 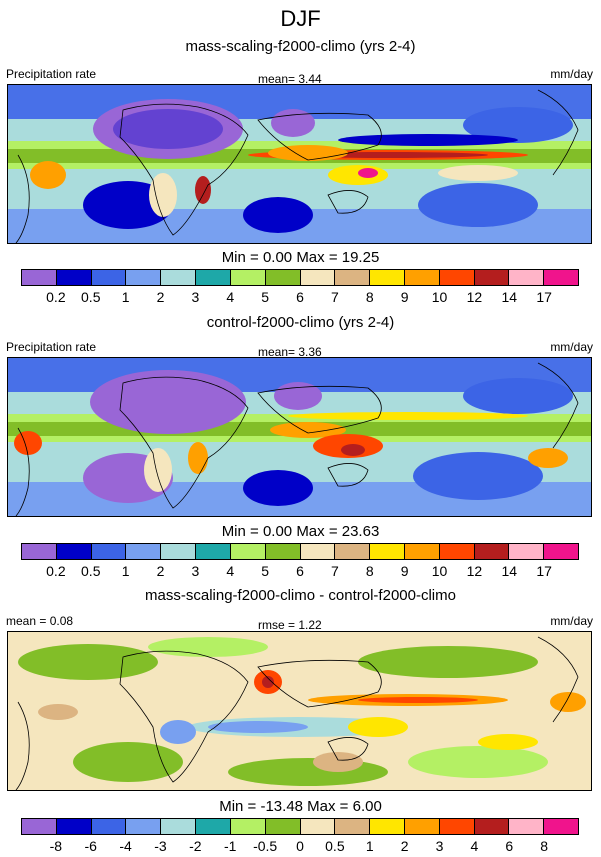 I want to click on panel-2-title: control-f2000-climo (yrs 2-4), so click(x=300, y=322).